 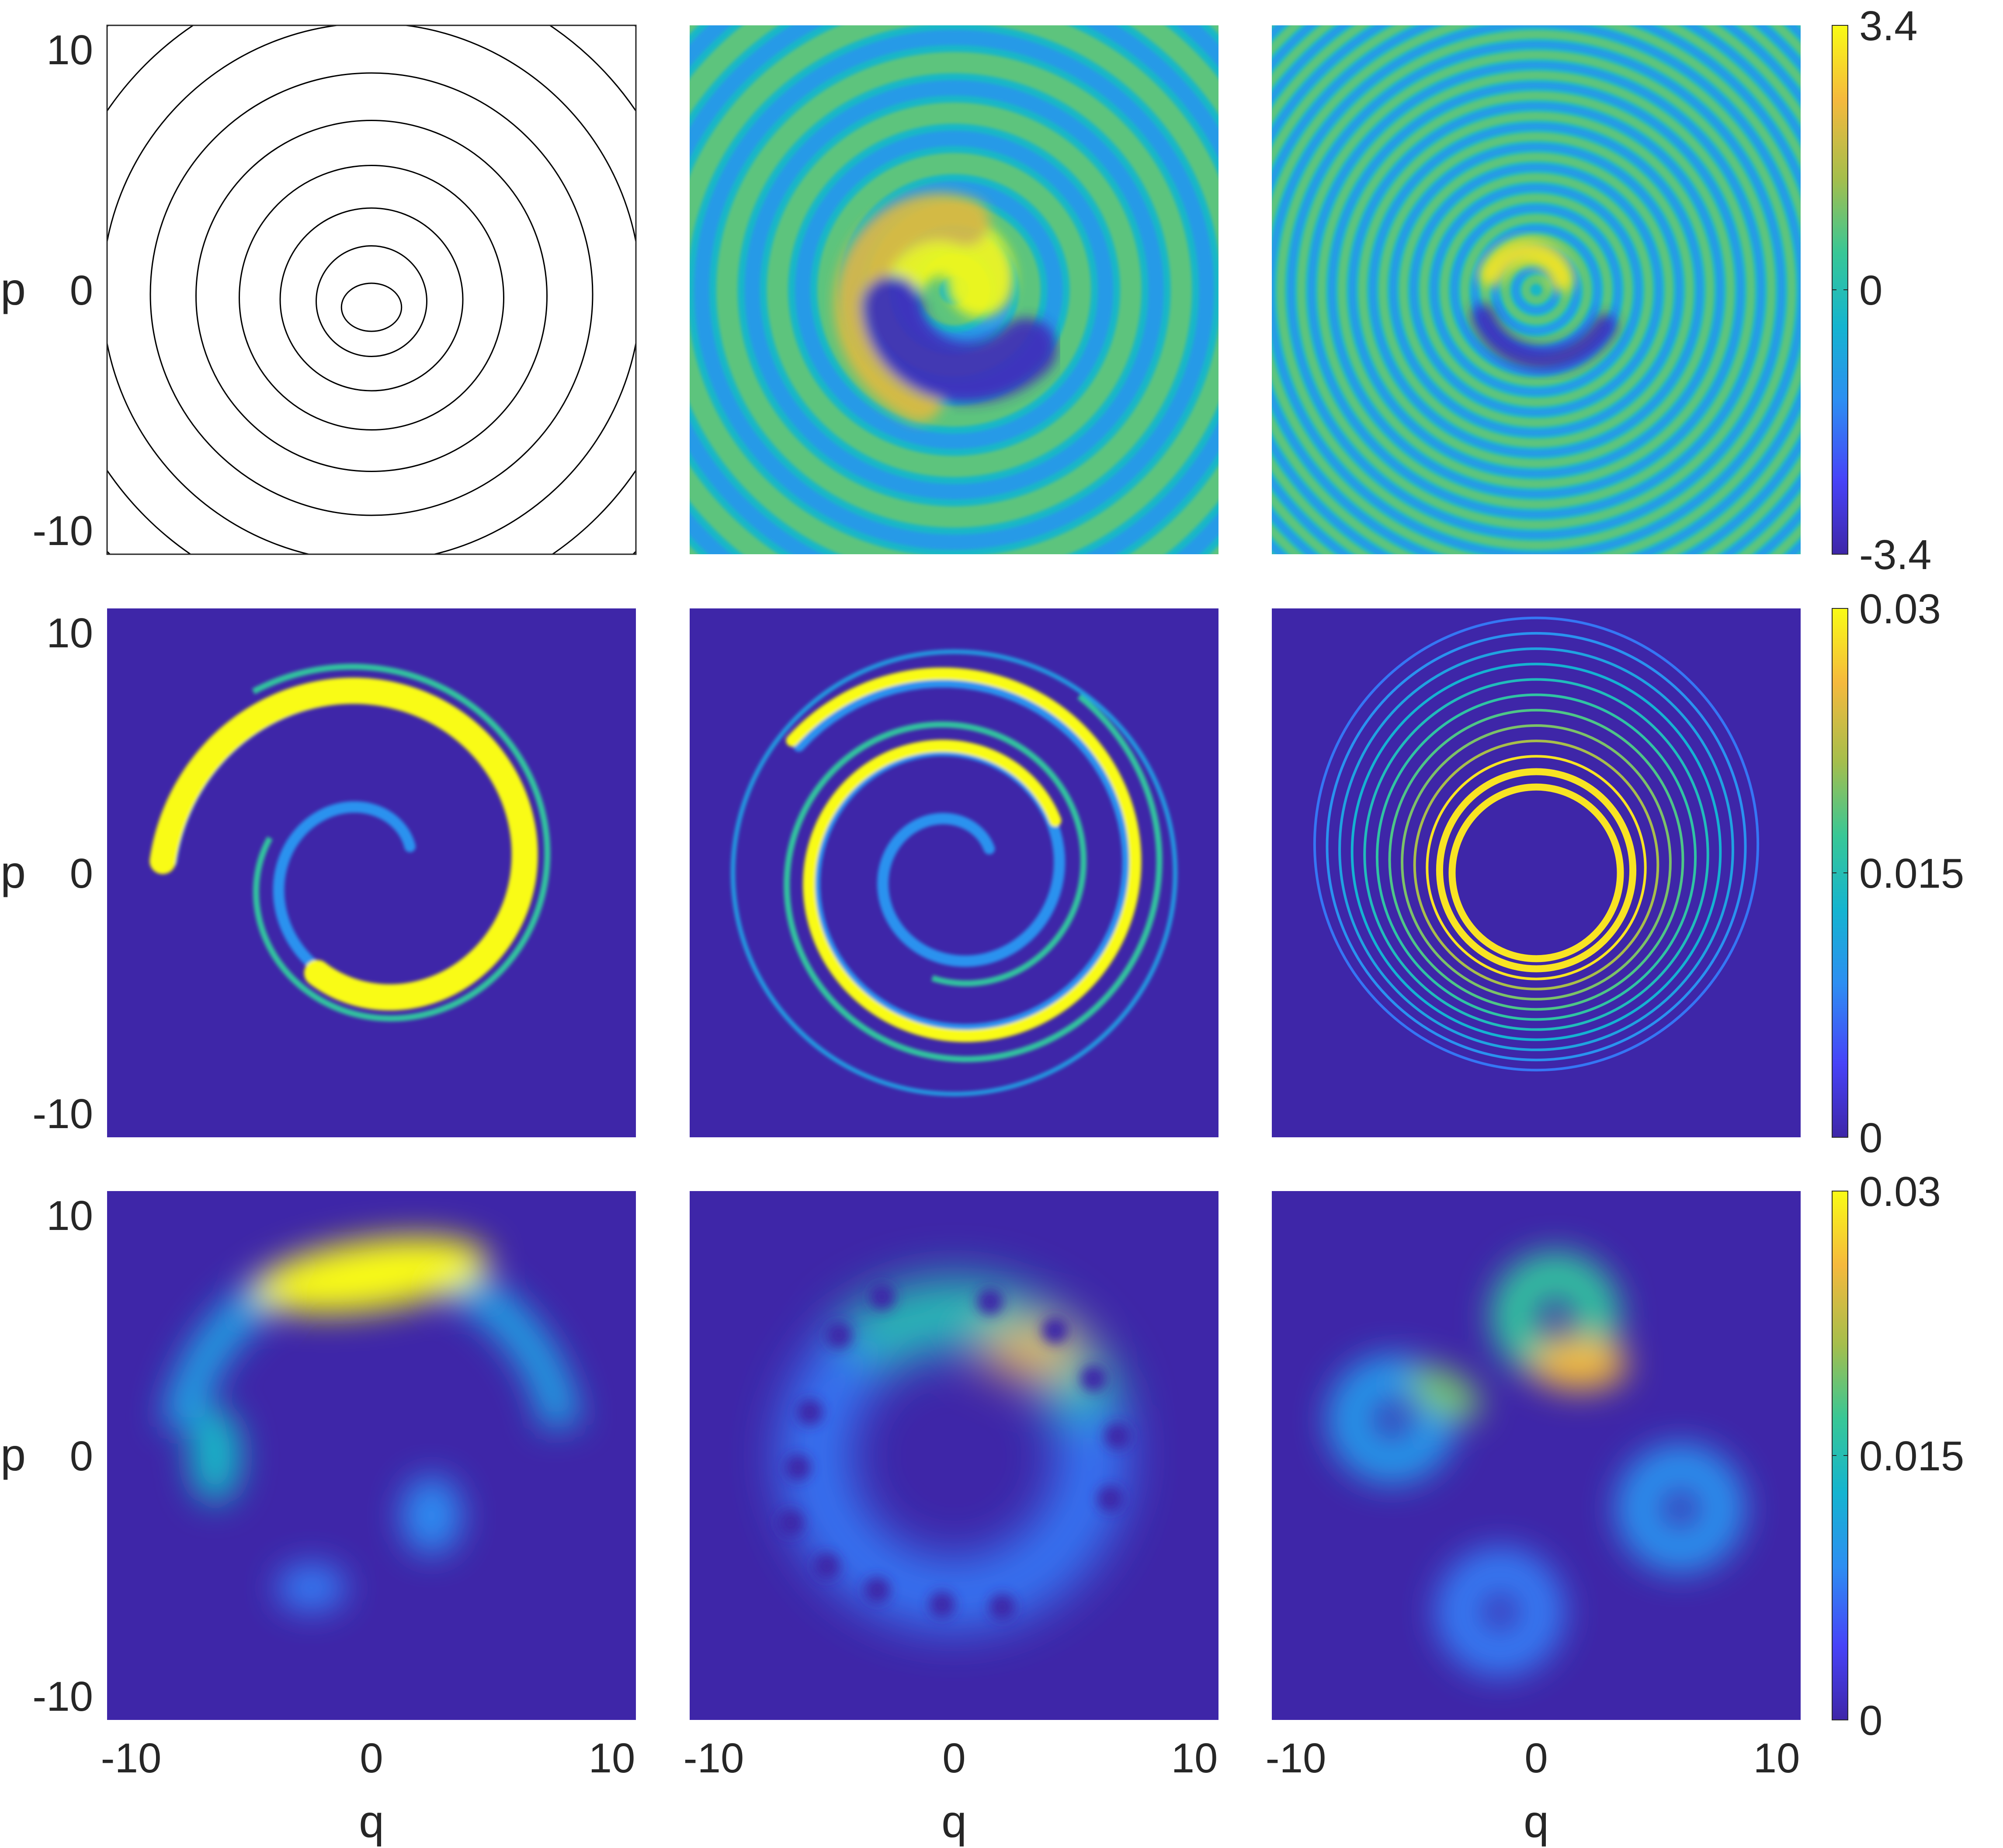 I want to click on outer-ring, so click(x=954, y=873).